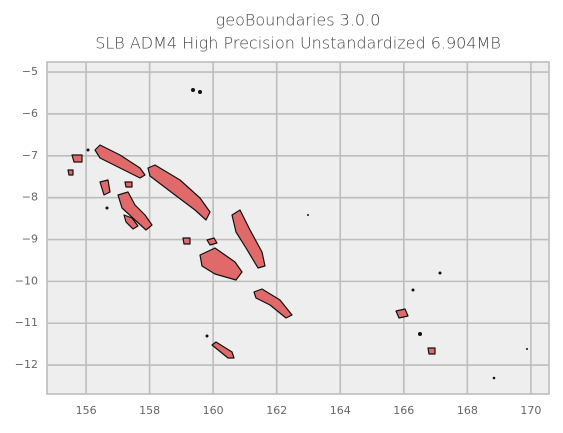  I want to click on y-tick-label: −5, so click(30, 71).